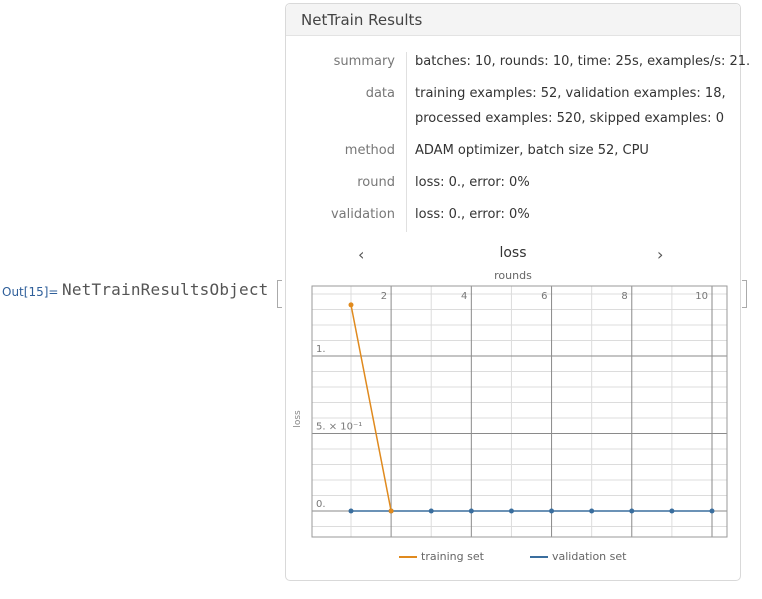 This screenshot has height=599, width=762. What do you see at coordinates (279, 294) in the screenshot?
I see `left-bracket` at bounding box center [279, 294].